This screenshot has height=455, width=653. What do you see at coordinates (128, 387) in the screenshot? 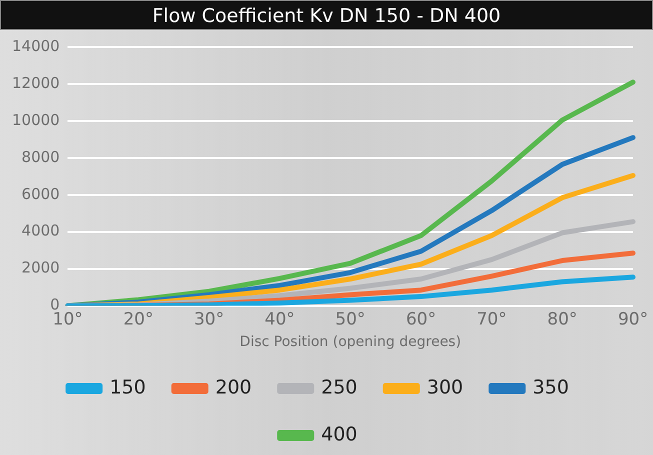
I see `legend-label: 150` at bounding box center [128, 387].